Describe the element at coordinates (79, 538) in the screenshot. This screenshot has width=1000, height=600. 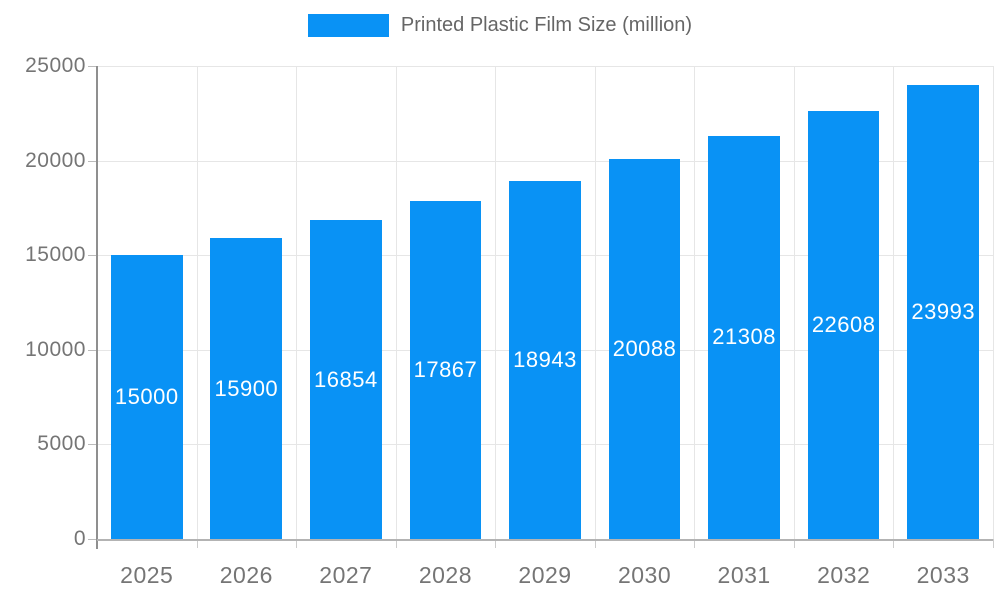
I see `y-tick-label: 0` at that location.